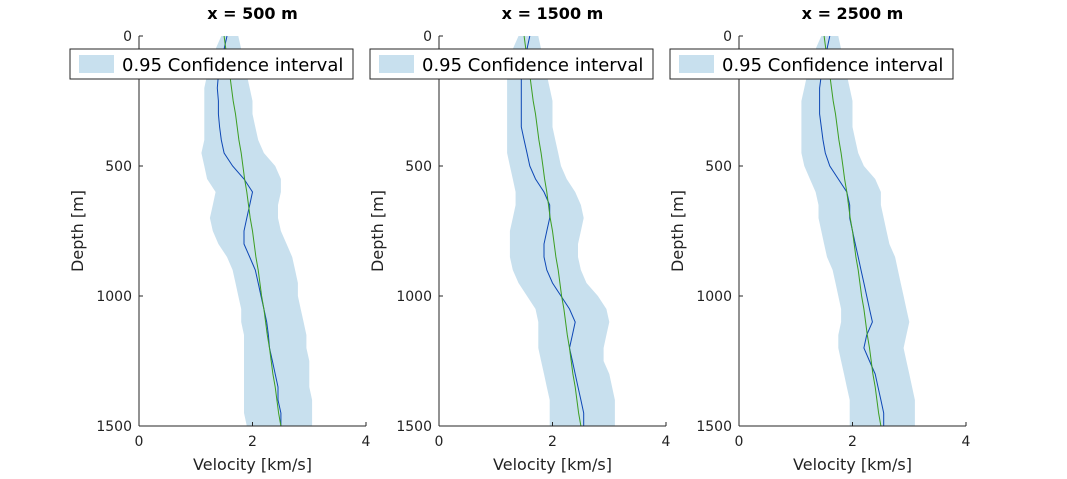 The image size is (1067, 479). Describe the element at coordinates (553, 13) in the screenshot. I see `chart-title: x = 1500 m` at that location.